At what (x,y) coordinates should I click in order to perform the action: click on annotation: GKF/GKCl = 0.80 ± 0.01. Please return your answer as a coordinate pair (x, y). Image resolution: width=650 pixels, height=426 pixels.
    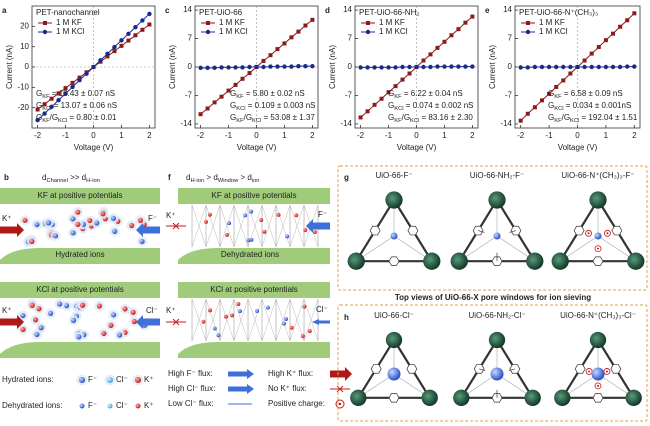
    Looking at the image, I should click on (76, 118).